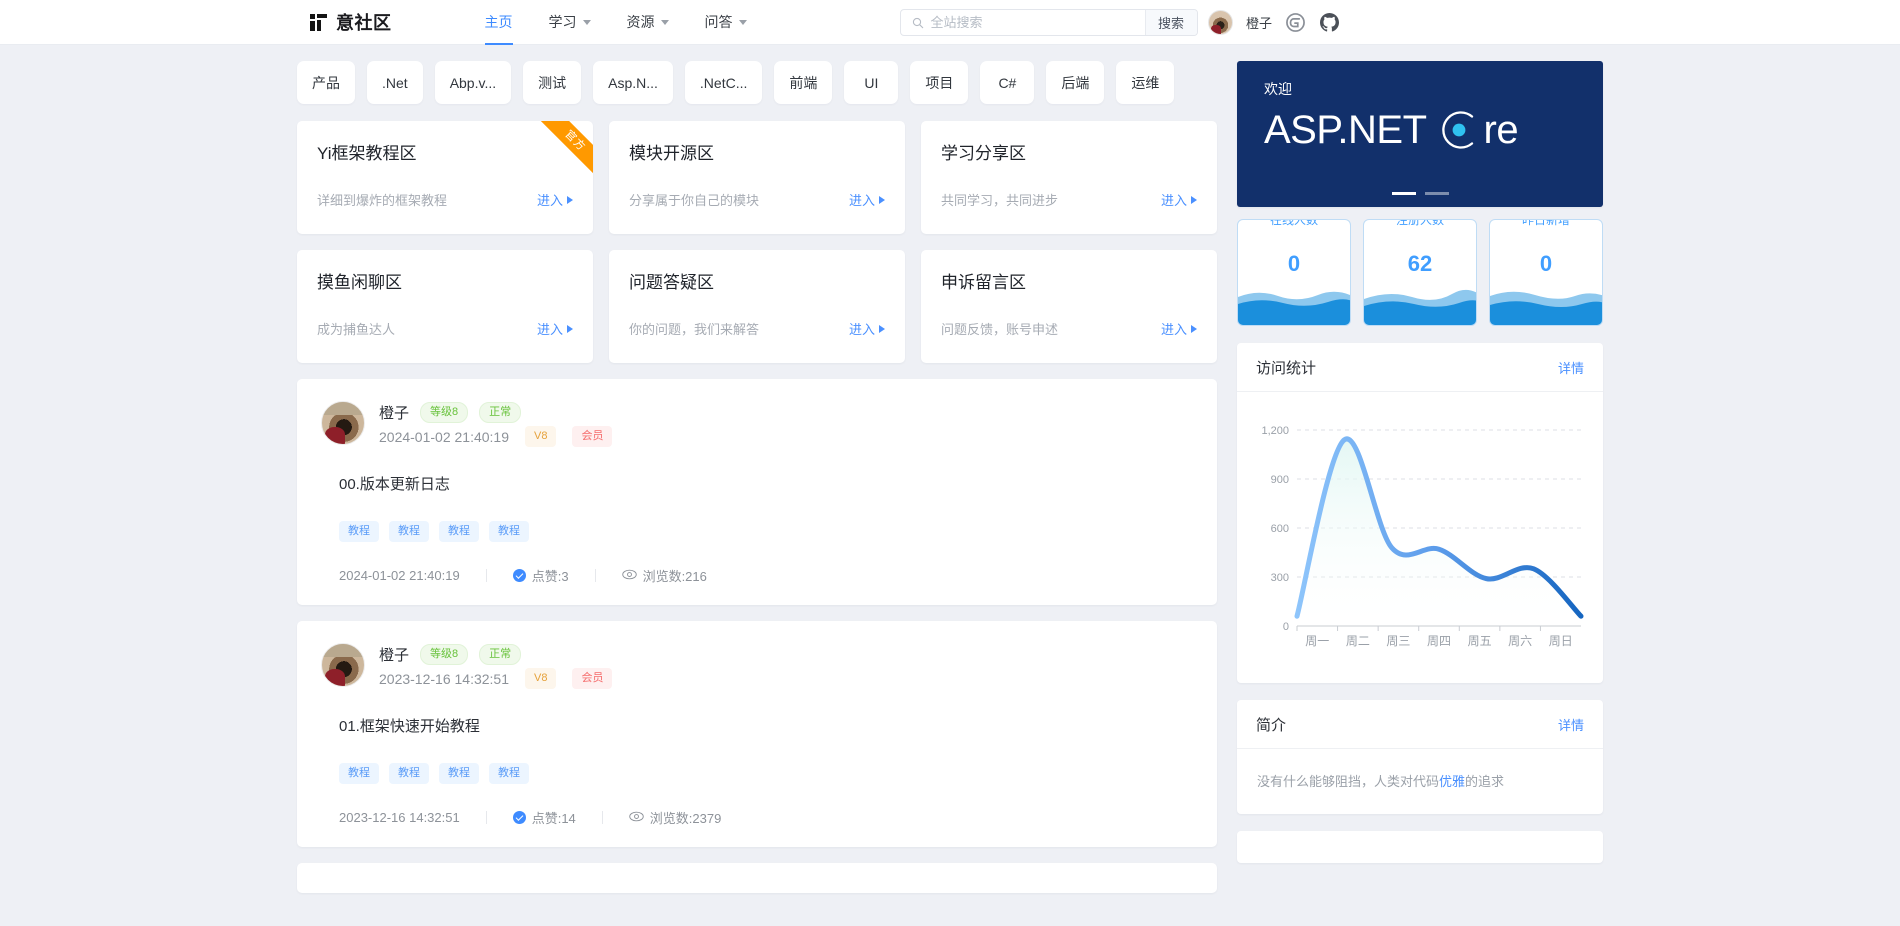 This screenshot has width=1900, height=926. I want to click on nav-label: 资源, so click(640, 22).